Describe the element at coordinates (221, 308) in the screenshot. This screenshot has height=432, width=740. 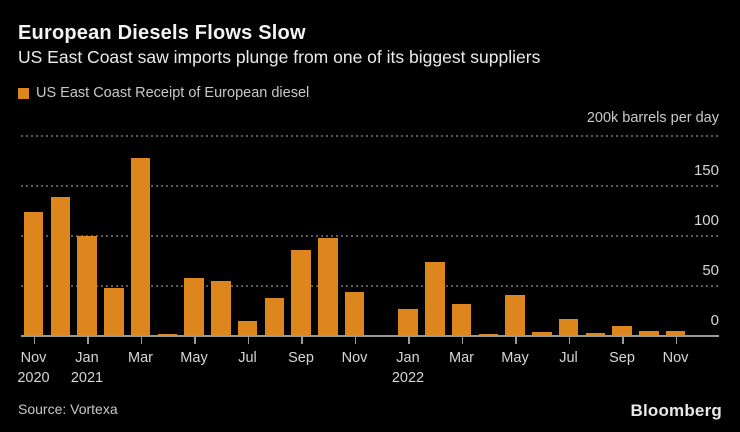
I see `bar-jun-2021` at that location.